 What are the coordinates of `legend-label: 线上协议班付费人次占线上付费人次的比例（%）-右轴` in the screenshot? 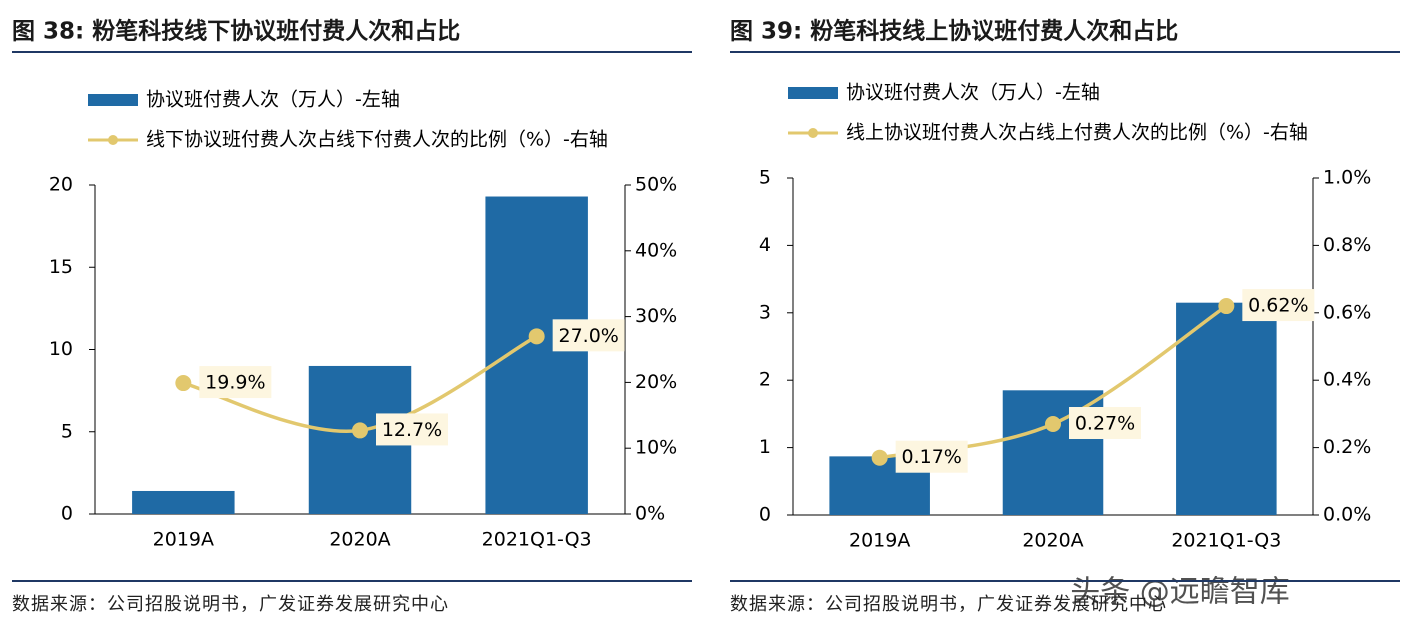 It's located at (1077, 133).